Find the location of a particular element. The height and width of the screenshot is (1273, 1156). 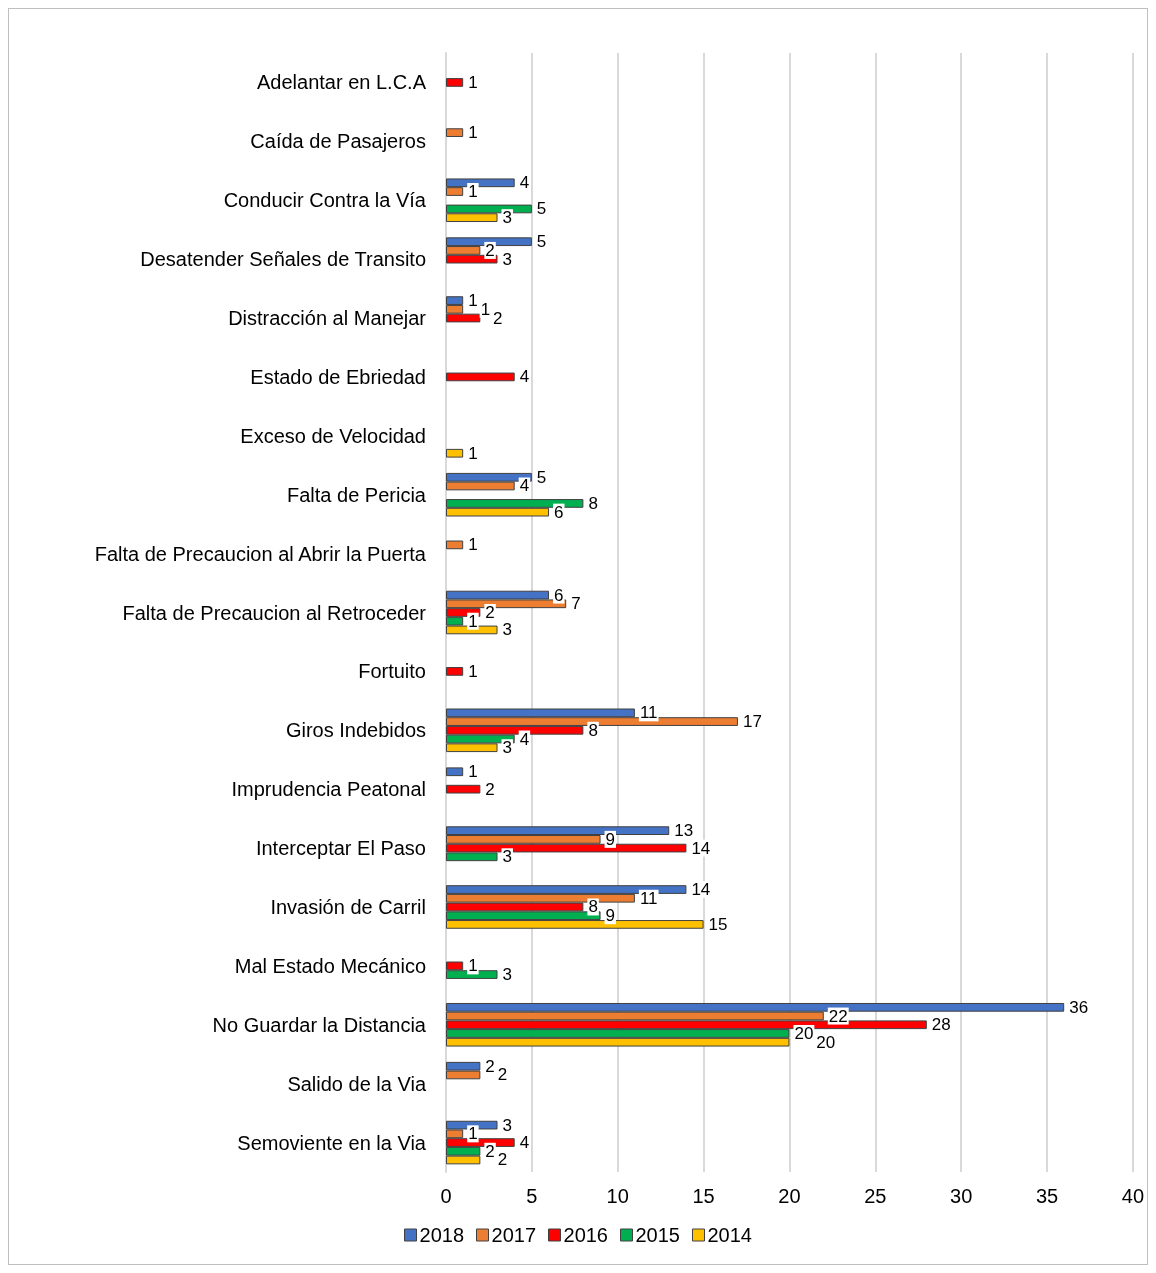

data-label: 13 is located at coordinates (684, 831).